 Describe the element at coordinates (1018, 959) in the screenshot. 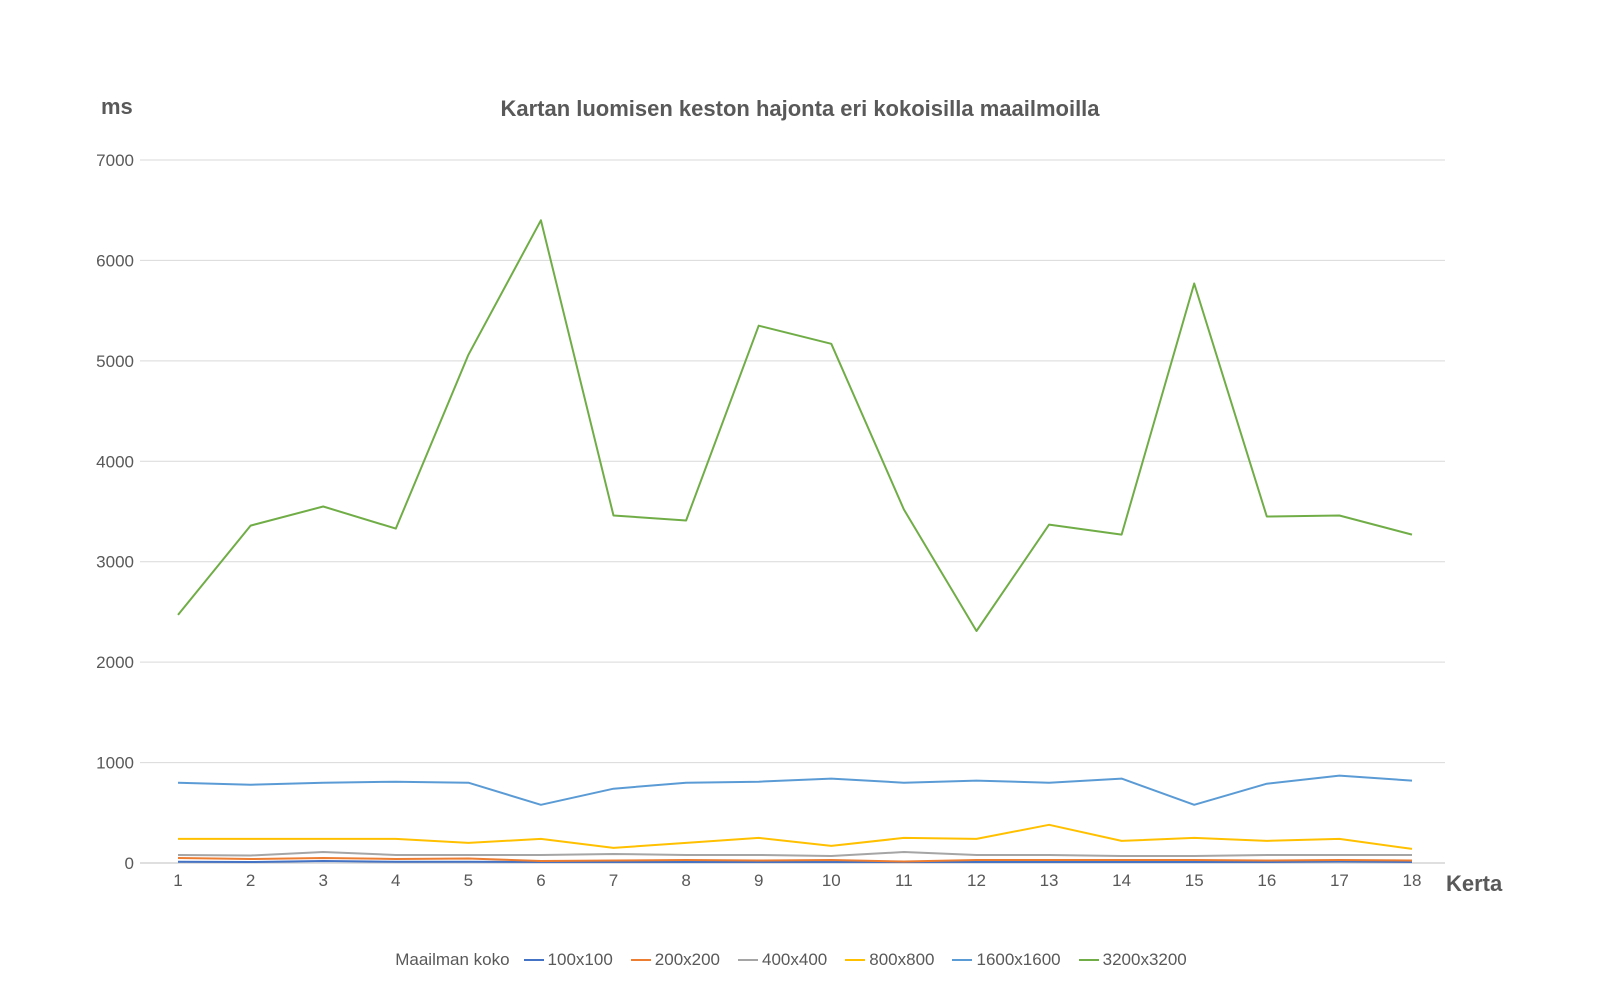

I see `legend-label: 1600x1600` at that location.